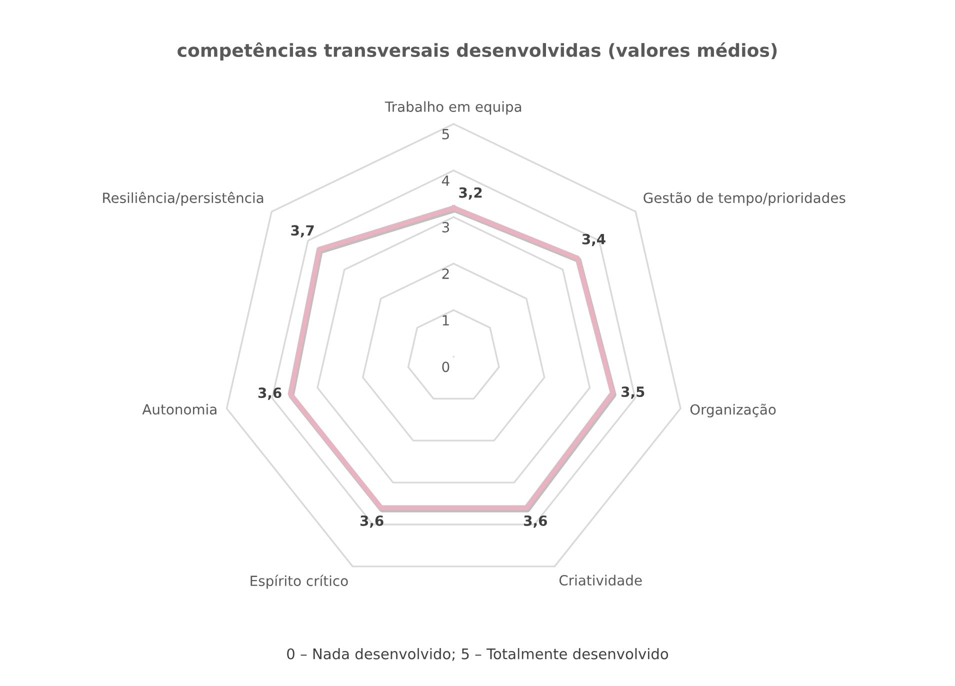  I want to click on y-tick-label: 4, so click(446, 181).